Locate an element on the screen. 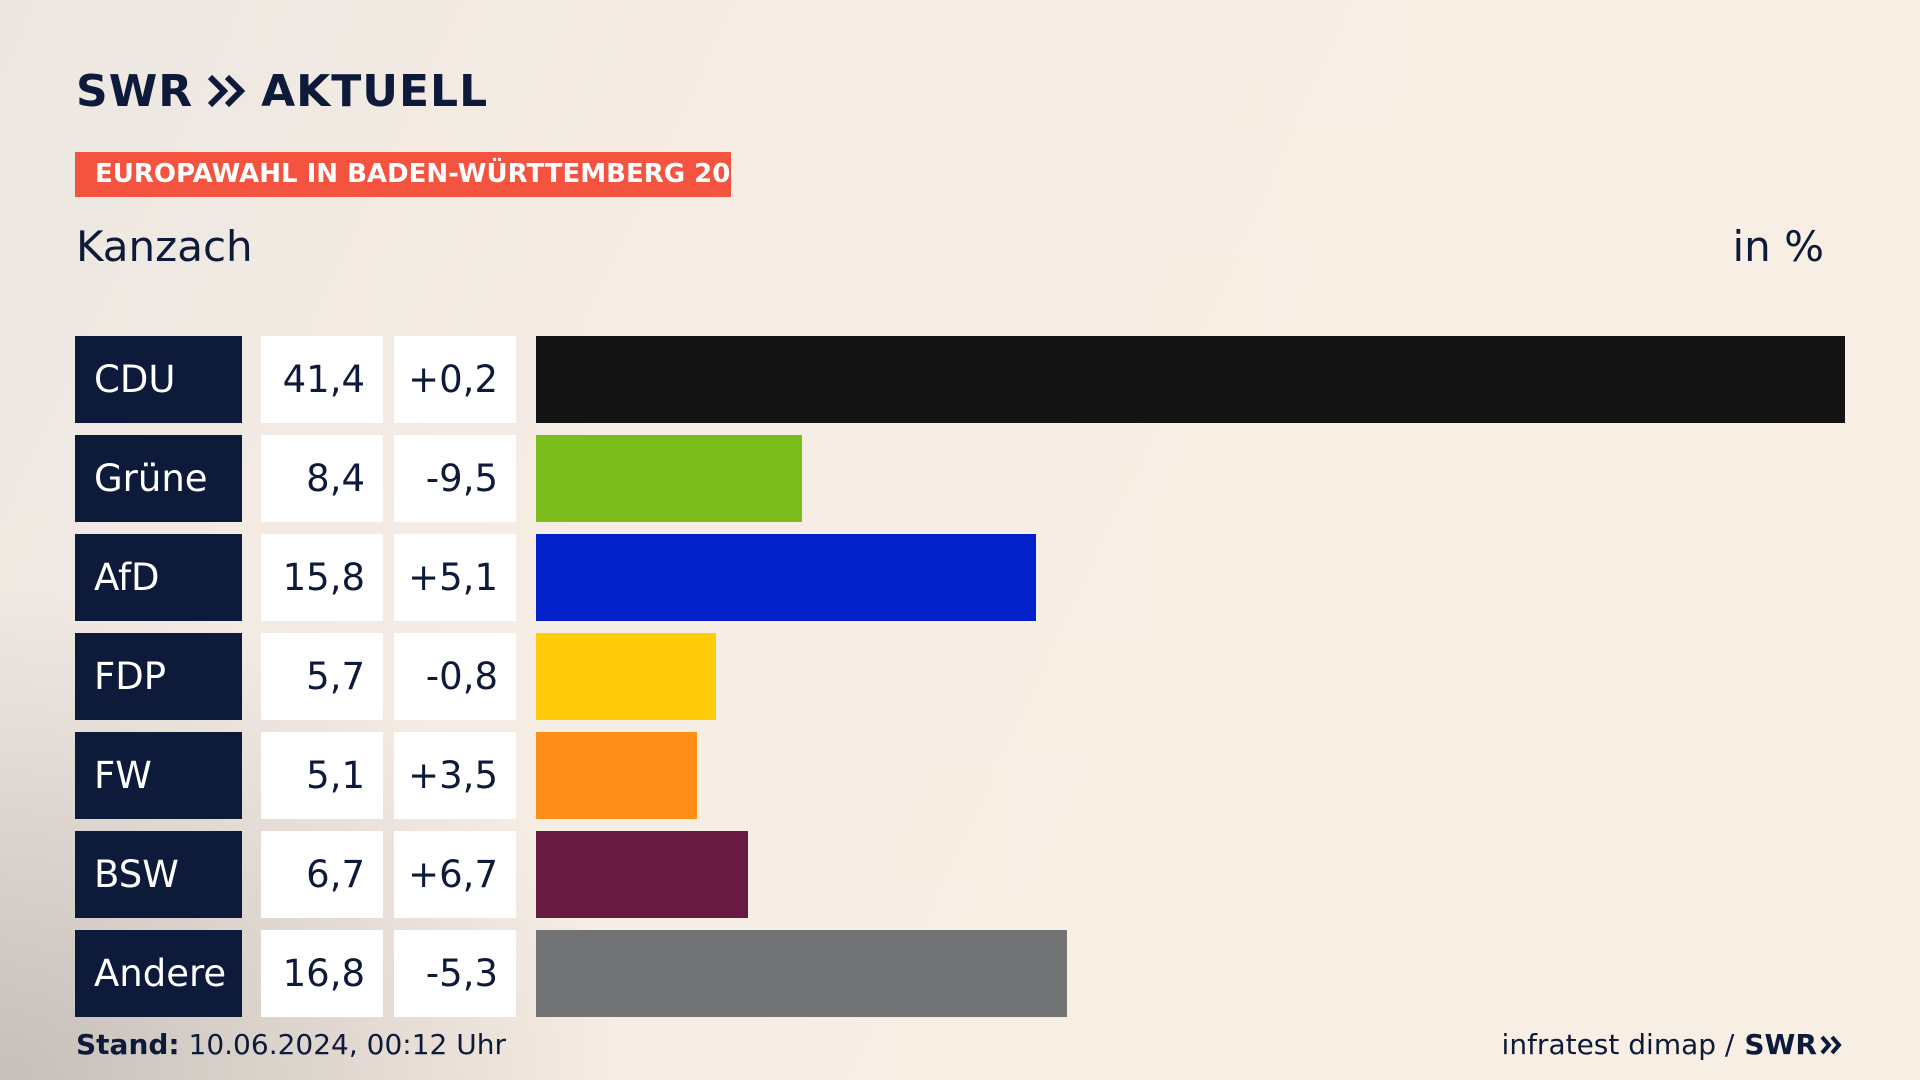  vote-share-value: 16,8 is located at coordinates (322, 973).